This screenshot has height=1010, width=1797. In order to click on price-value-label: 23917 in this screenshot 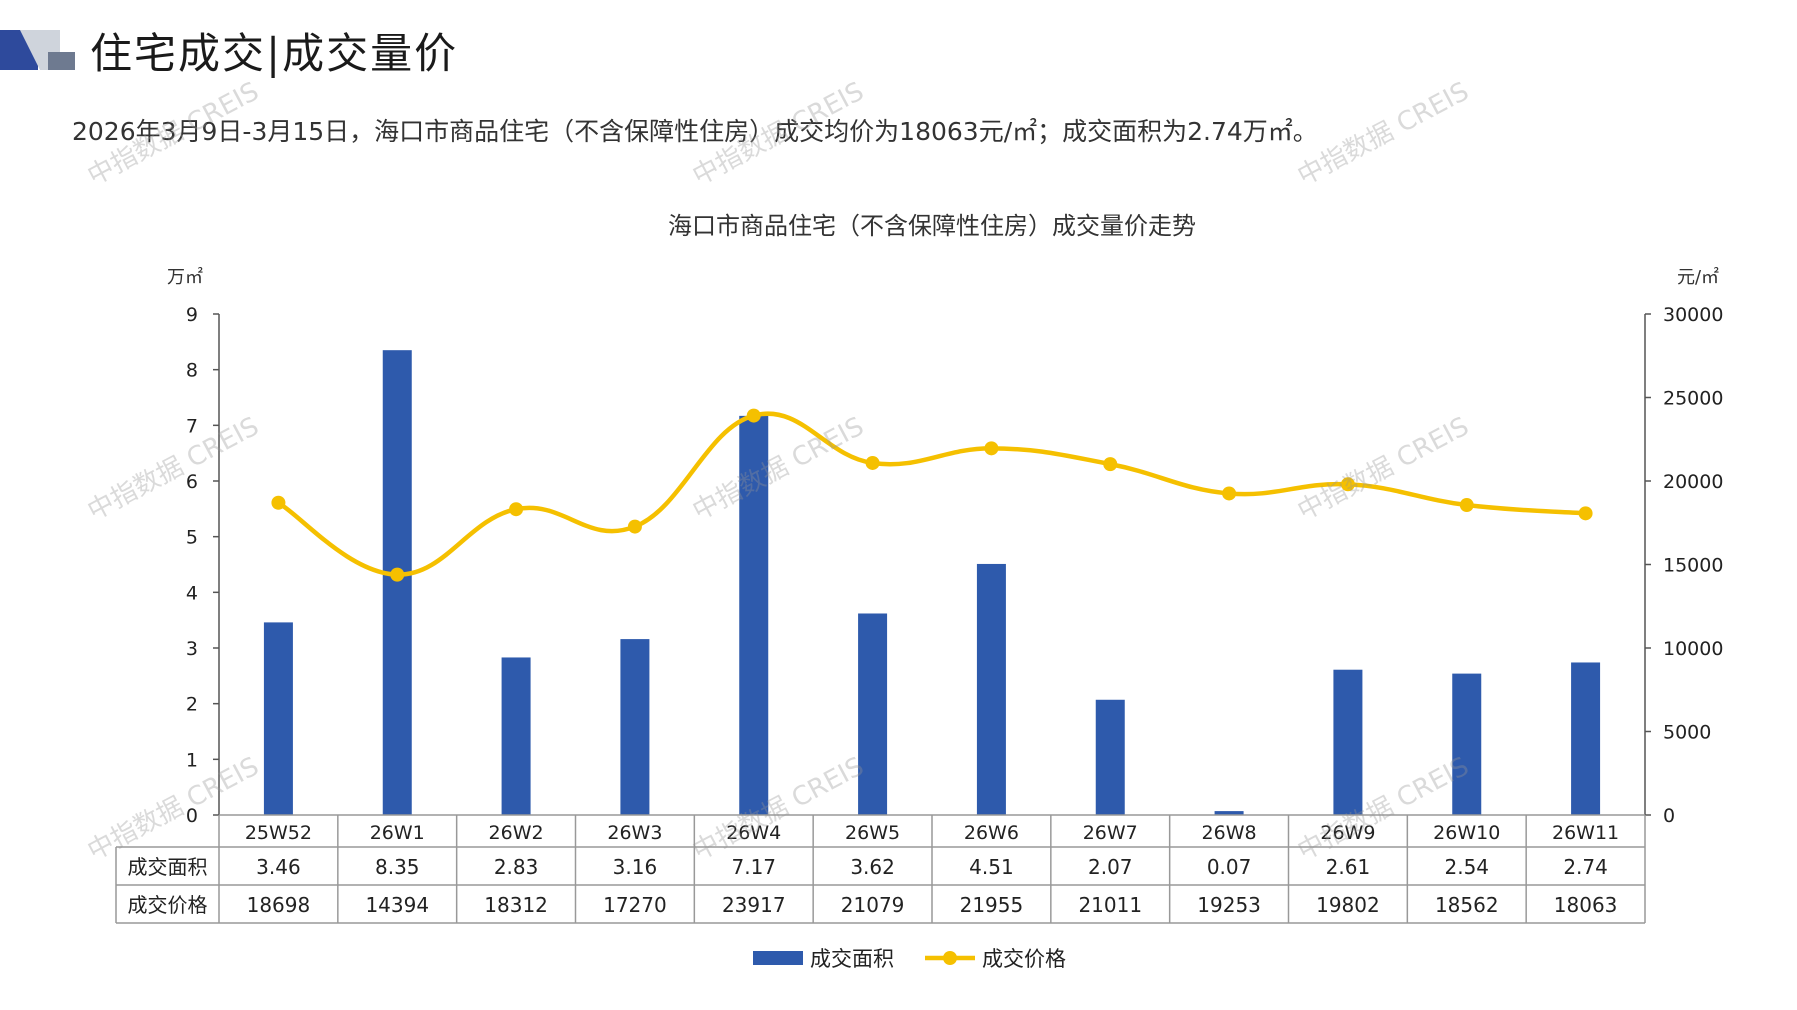, I will do `click(754, 905)`.